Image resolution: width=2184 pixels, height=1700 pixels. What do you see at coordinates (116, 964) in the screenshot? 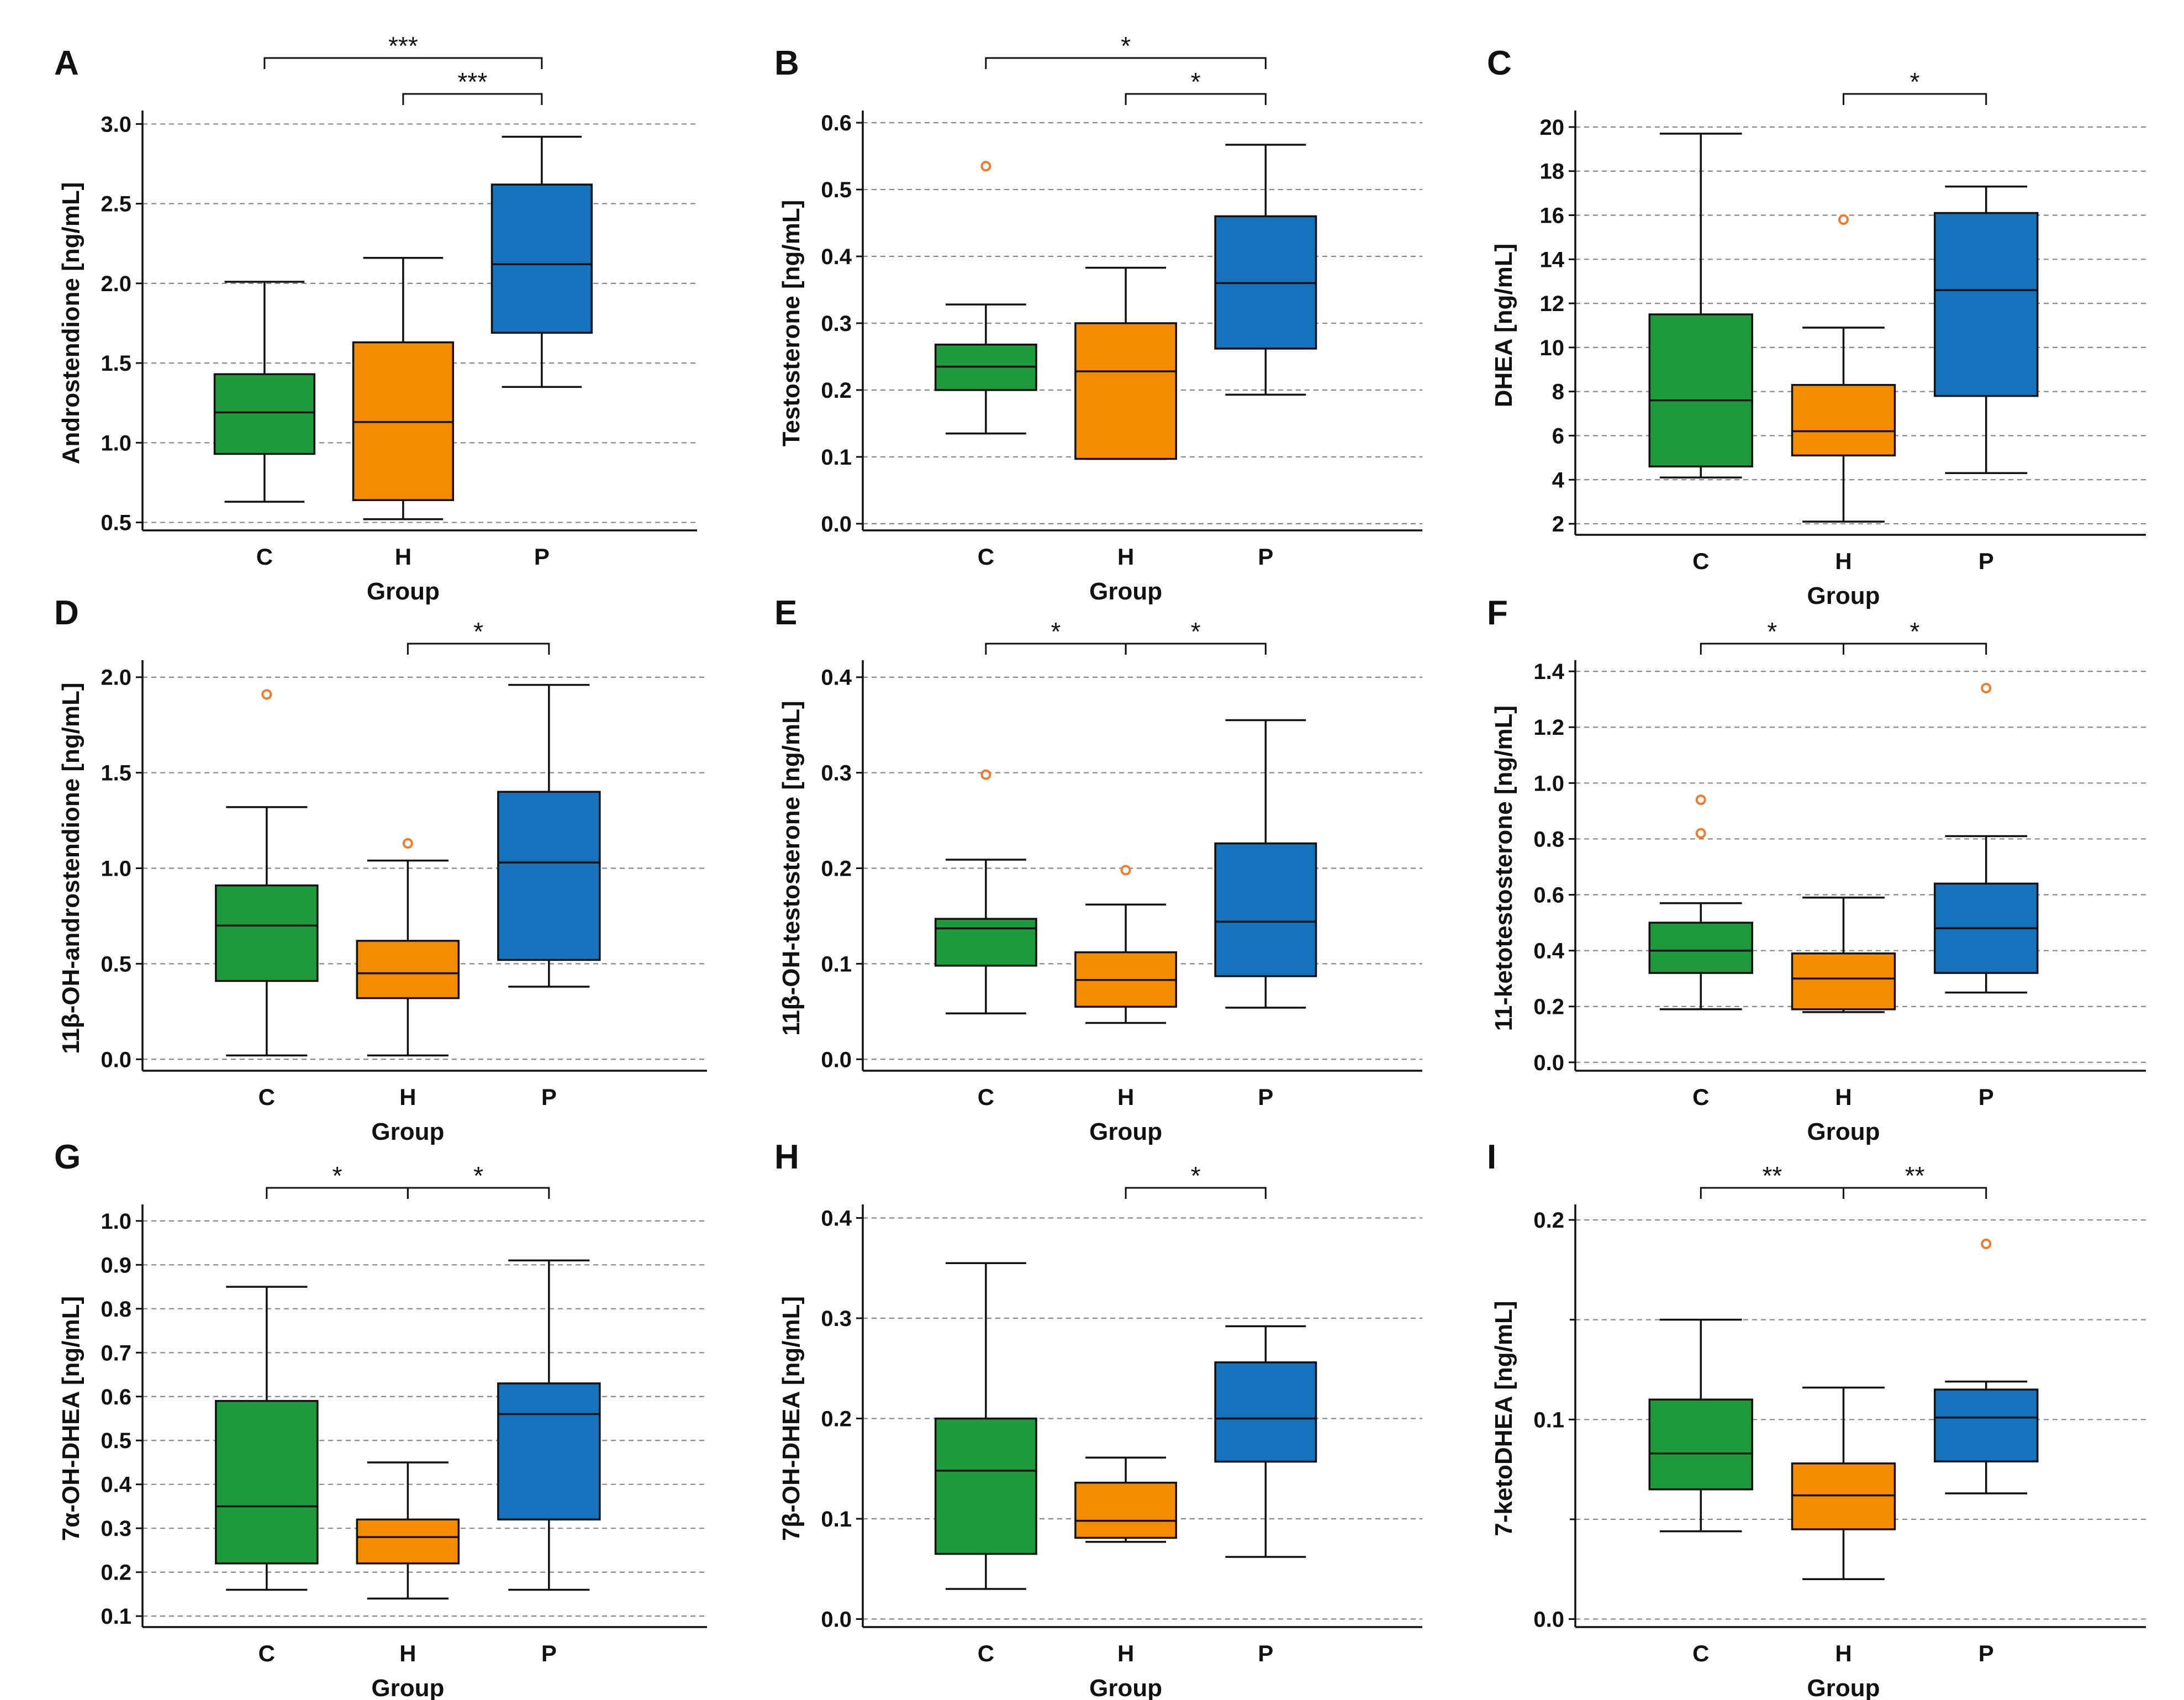
I see `y-tick-label: 0.5` at bounding box center [116, 964].